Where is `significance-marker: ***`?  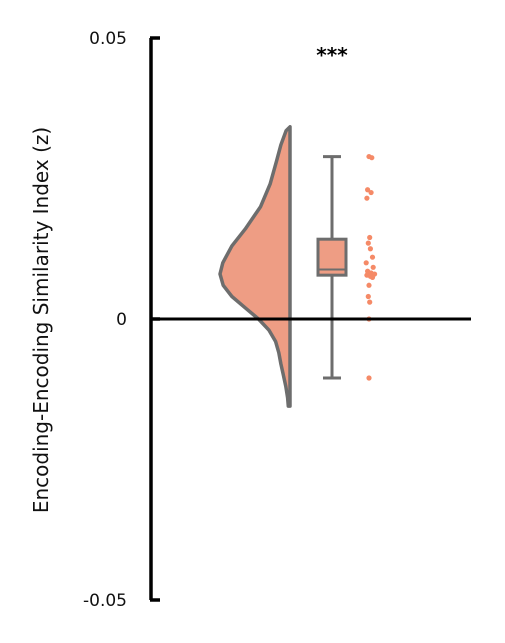
significance-marker: *** is located at coordinates (332, 55).